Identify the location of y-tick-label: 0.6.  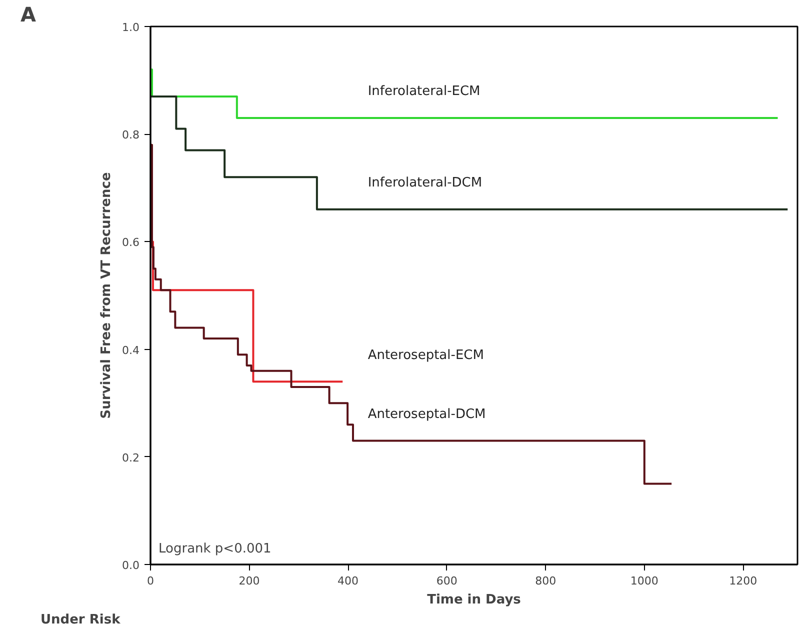
(131, 243).